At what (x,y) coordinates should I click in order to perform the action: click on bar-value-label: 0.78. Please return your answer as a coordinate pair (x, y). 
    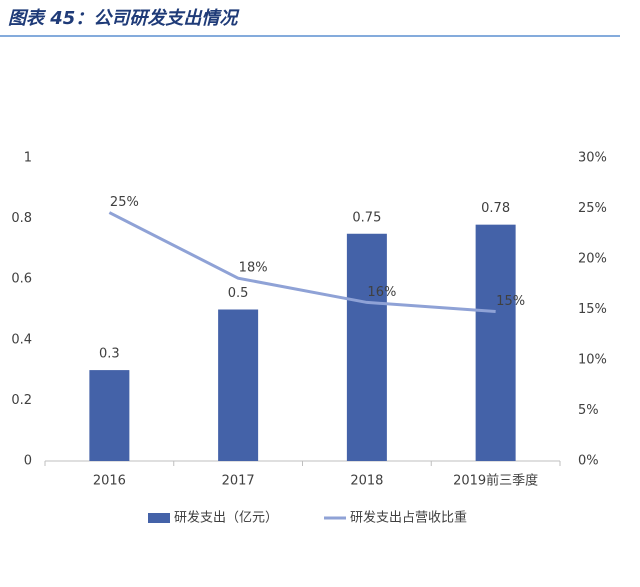
    Looking at the image, I should click on (495, 208).